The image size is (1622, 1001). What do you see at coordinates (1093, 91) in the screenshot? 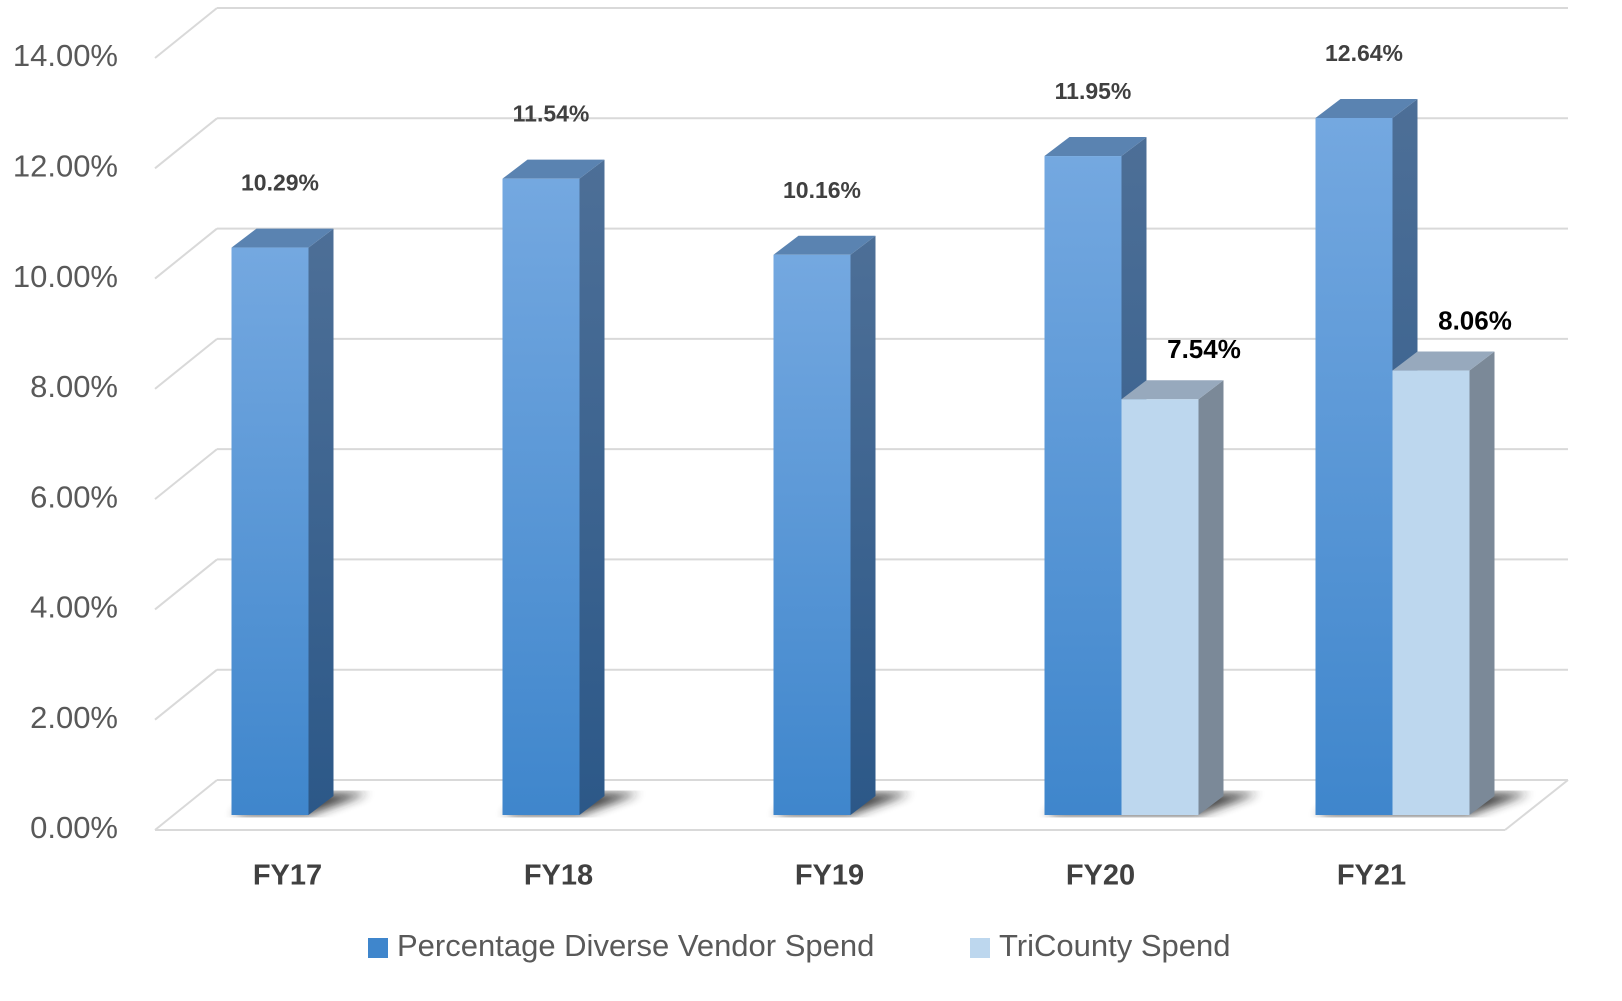
I see `value-label: 11.95%` at bounding box center [1093, 91].